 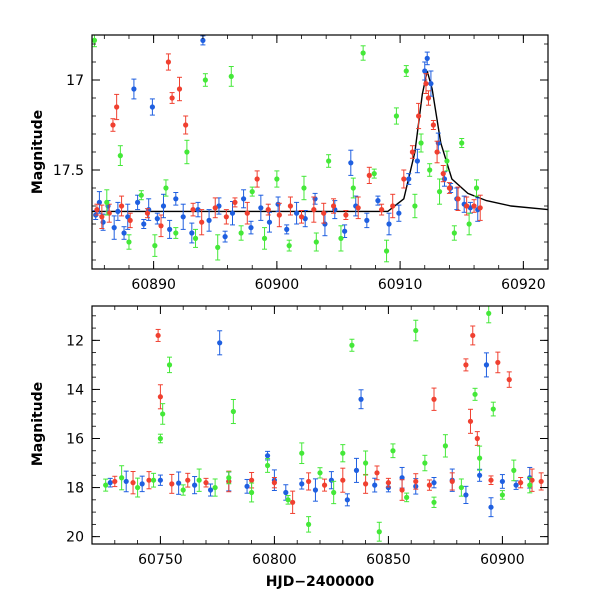 What do you see at coordinates (388, 560) in the screenshot?
I see `bottom-x-tick-label: 60850` at bounding box center [388, 560].